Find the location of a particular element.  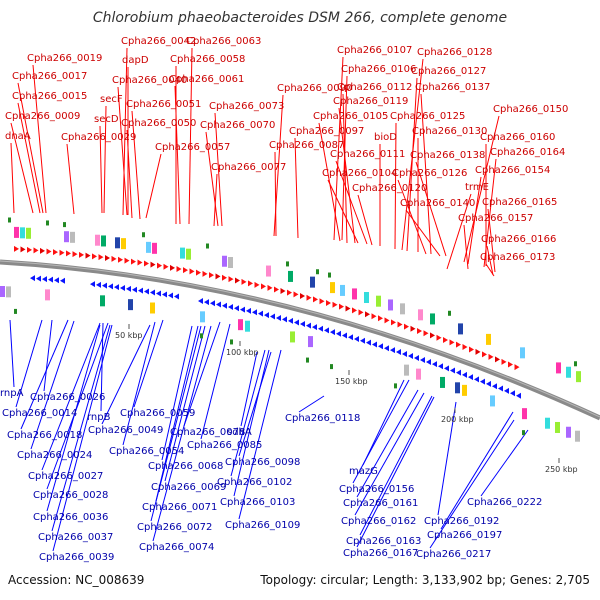

forward-gene-label: Cpha266_0073 is located at coordinates (246, 106).